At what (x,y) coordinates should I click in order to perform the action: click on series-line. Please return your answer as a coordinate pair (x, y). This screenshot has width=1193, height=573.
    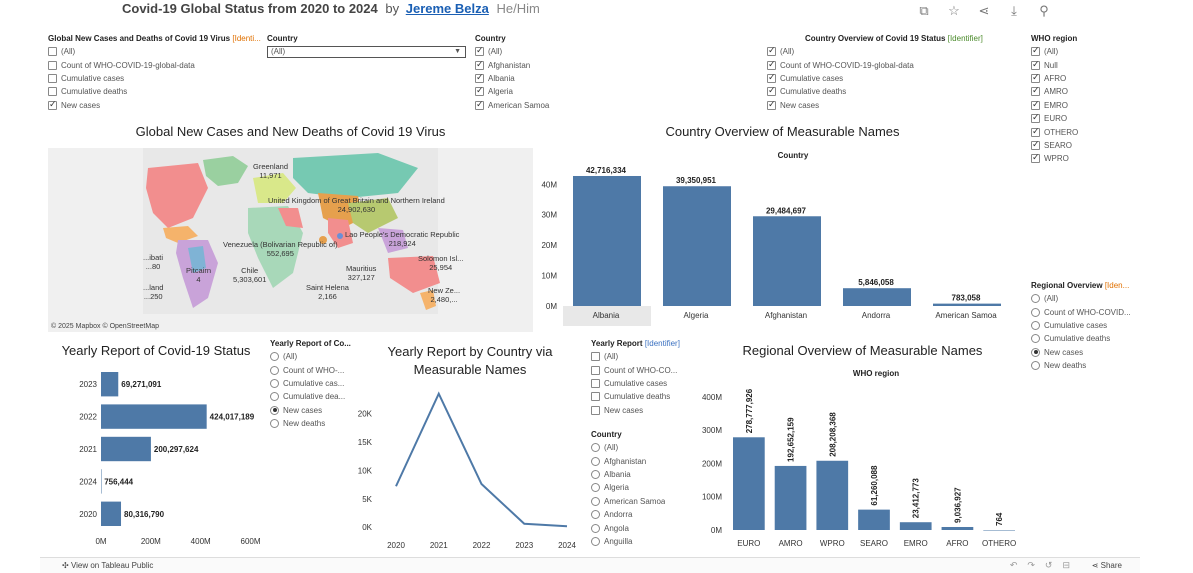
    Looking at the image, I should click on (481, 459).